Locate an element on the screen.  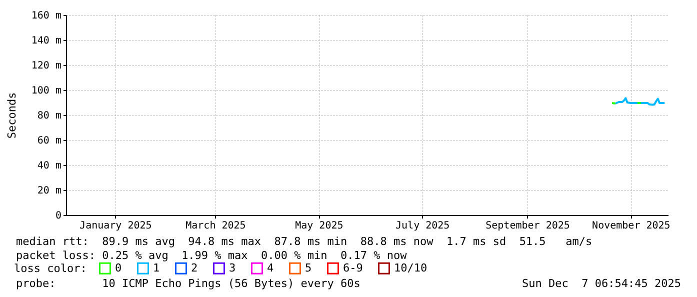
x-tick-label: September 2025 is located at coordinates (528, 226).